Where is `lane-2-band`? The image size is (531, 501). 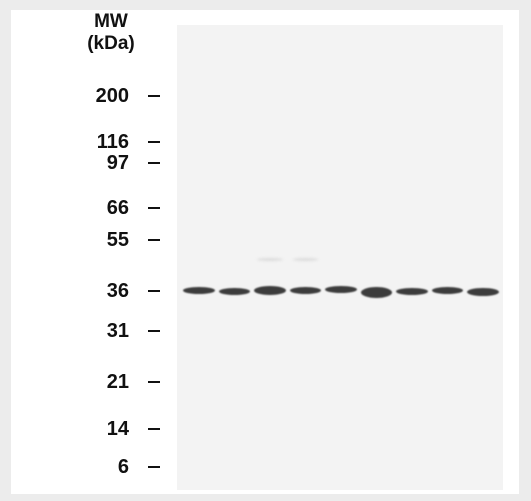
lane-2-band is located at coordinates (234, 291).